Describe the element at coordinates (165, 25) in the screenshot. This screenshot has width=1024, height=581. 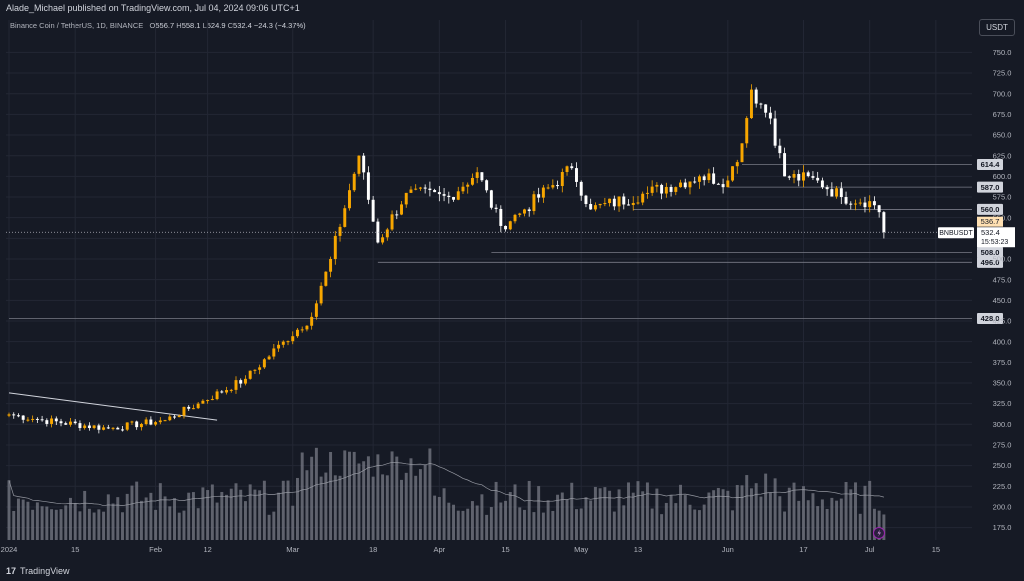
I see `open-value: 556.7` at that location.